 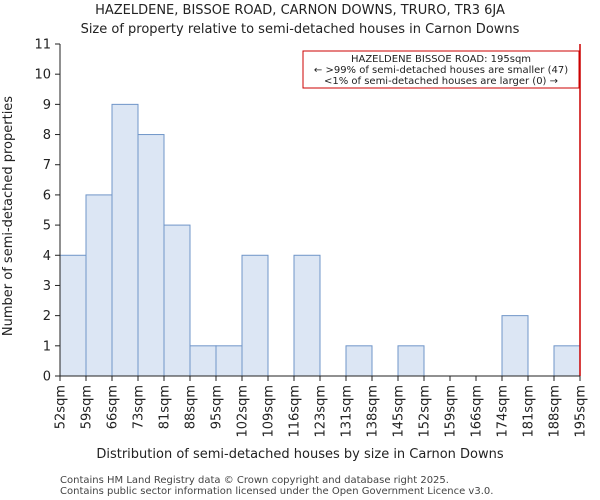 I want to click on bar-88sqm, so click(x=203, y=361).